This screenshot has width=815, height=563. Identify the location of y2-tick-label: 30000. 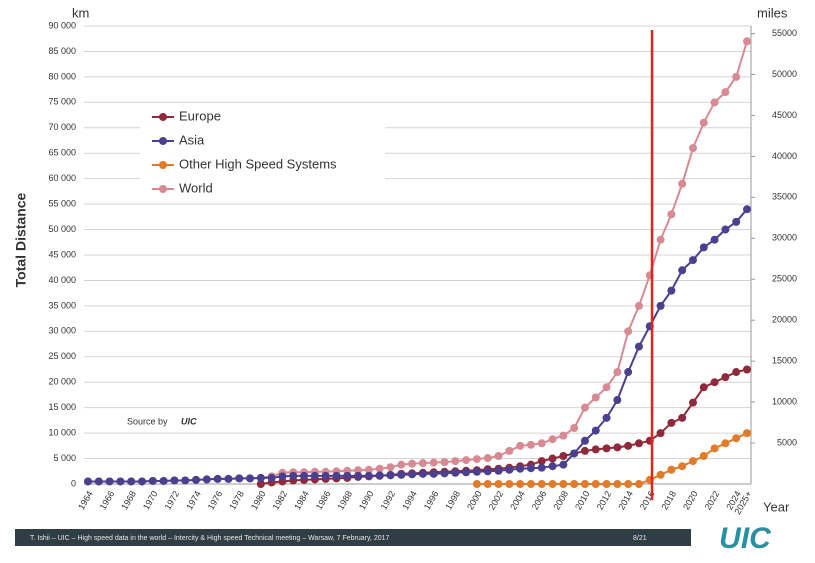
(784, 238).